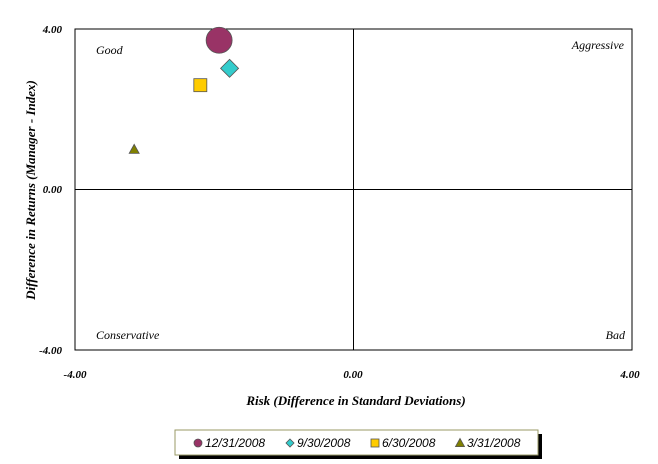 Image resolution: width=658 pixels, height=464 pixels. What do you see at coordinates (110, 50) in the screenshot?
I see `quadrant-label-good: Good` at bounding box center [110, 50].